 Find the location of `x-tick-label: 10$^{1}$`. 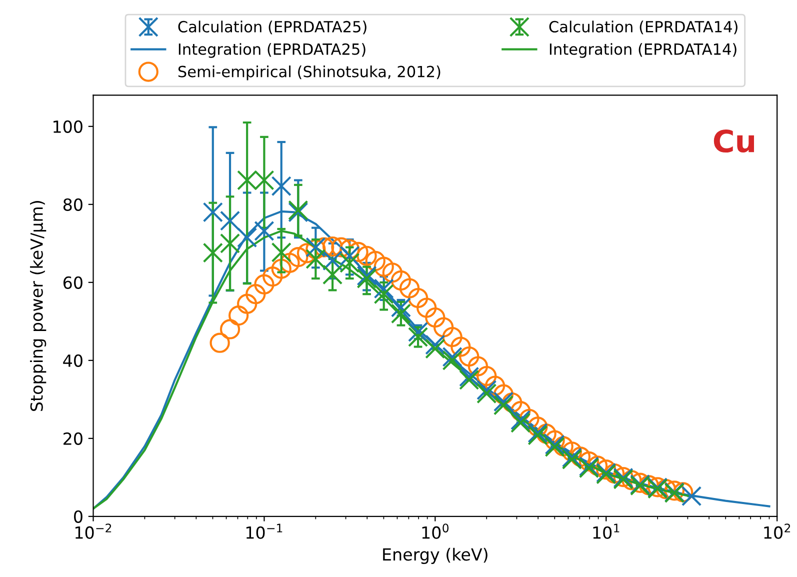

x-tick-label: 10$^{1}$ is located at coordinates (606, 531).